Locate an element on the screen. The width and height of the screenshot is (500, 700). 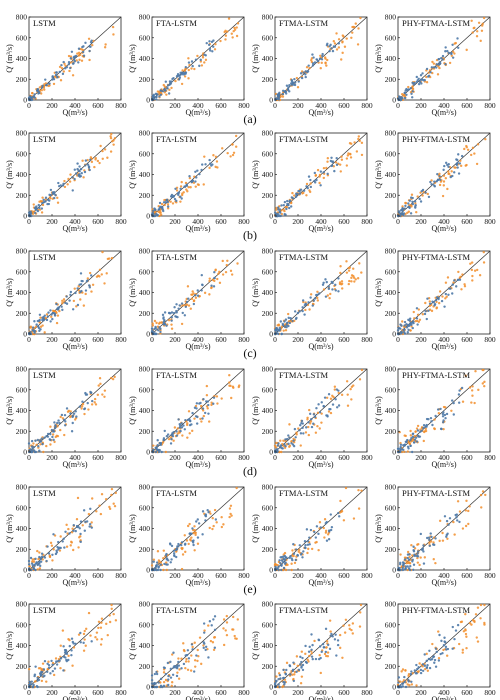
panel-title: FTA-LSTM is located at coordinates (176, 493).